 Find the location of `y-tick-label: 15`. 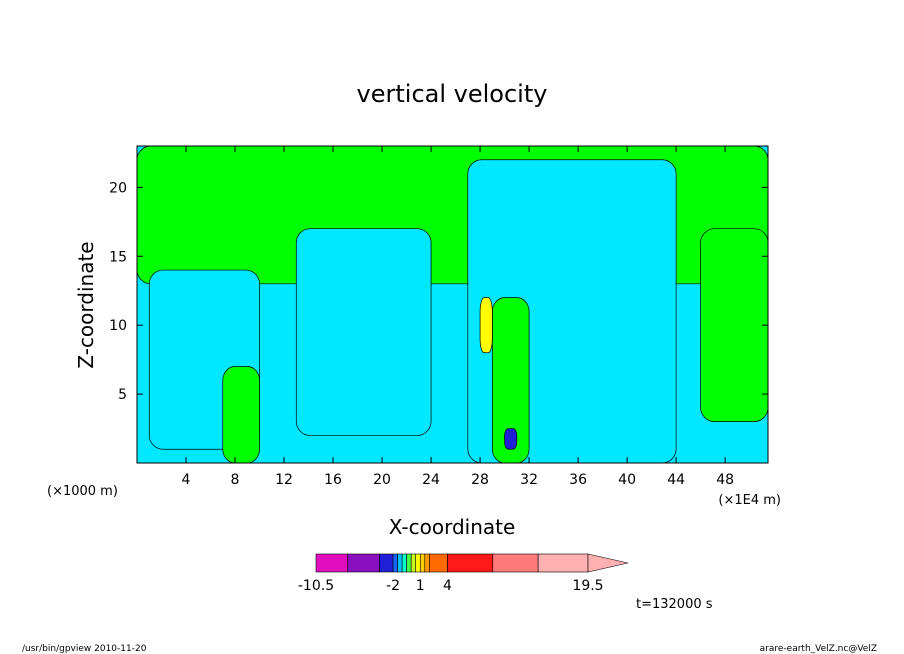

y-tick-label: 15 is located at coordinates (118, 257).